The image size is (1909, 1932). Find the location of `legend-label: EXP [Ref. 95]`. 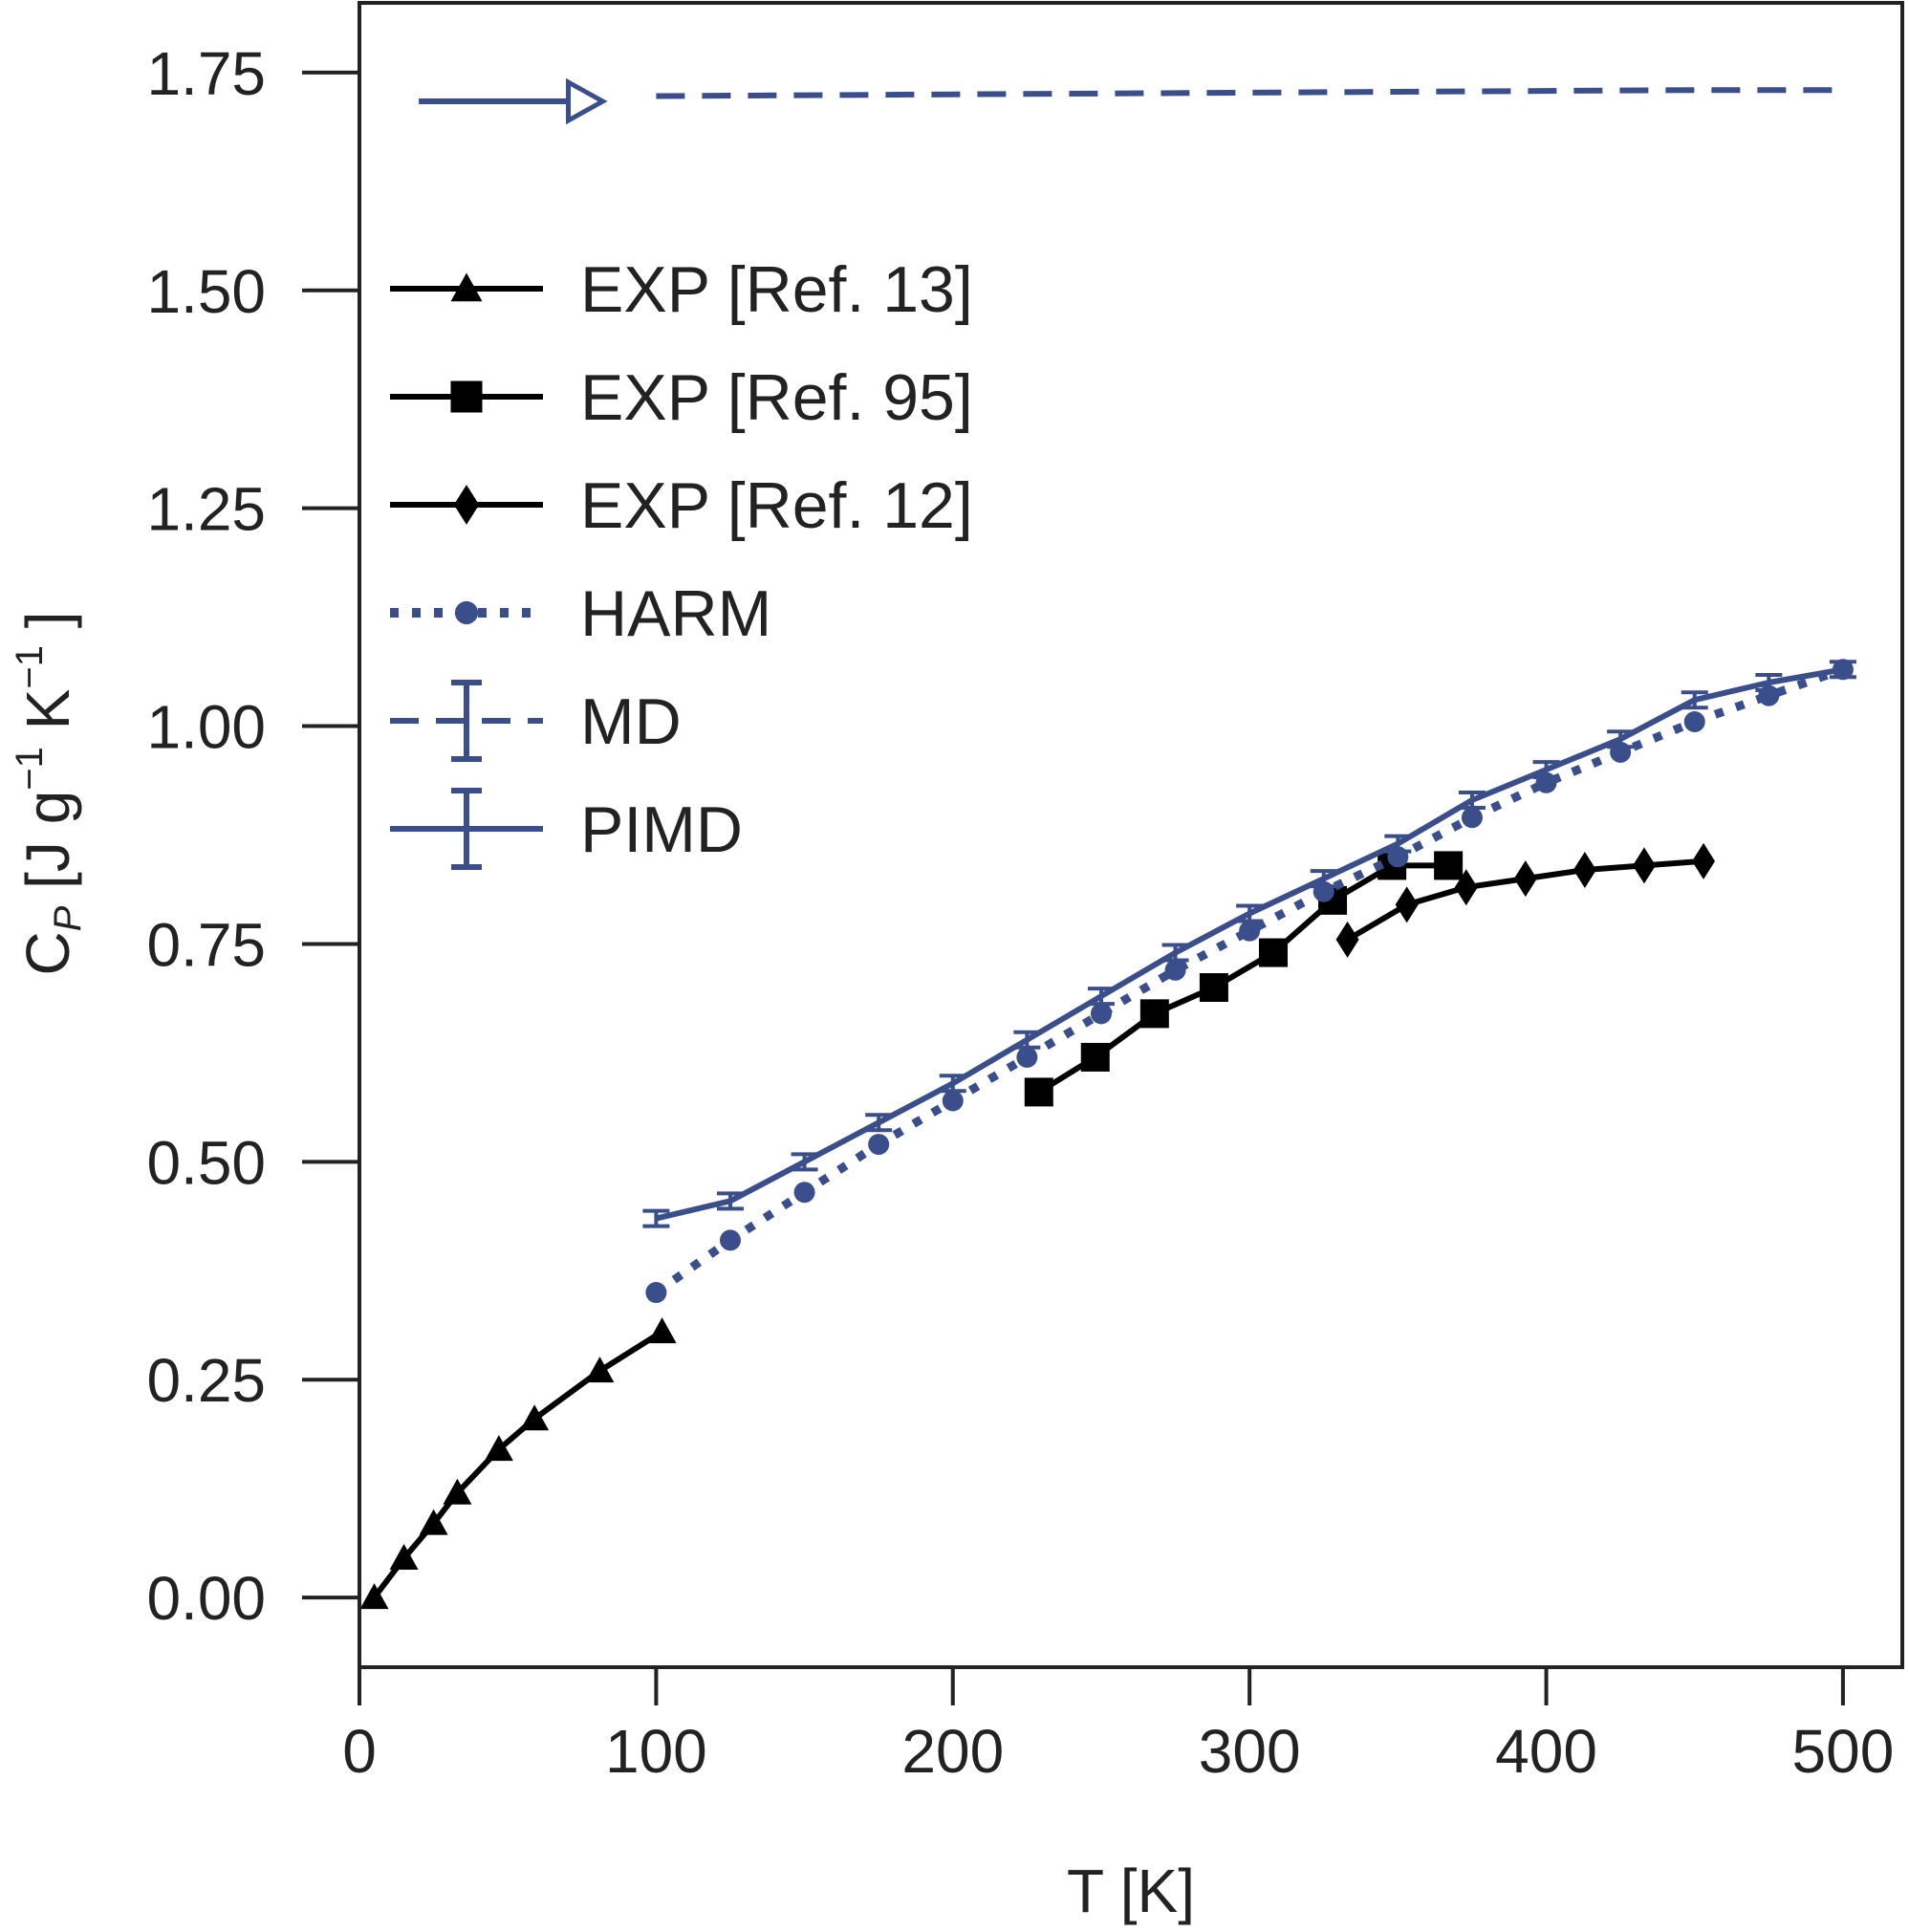

legend-label: EXP [Ref. 95] is located at coordinates (776, 397).